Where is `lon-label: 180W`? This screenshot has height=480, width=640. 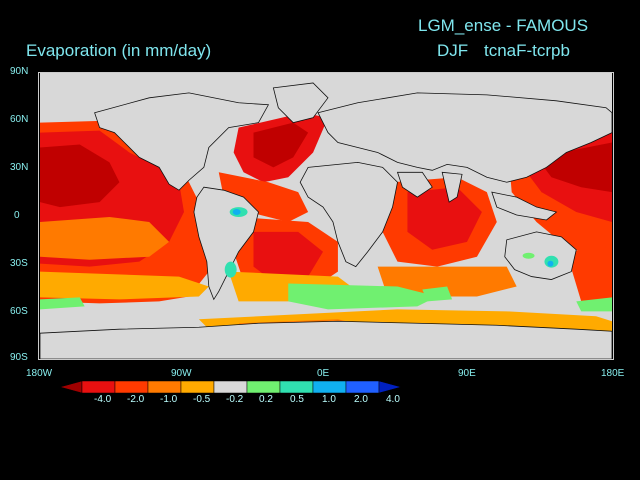
lon-label: 180W is located at coordinates (39, 373).